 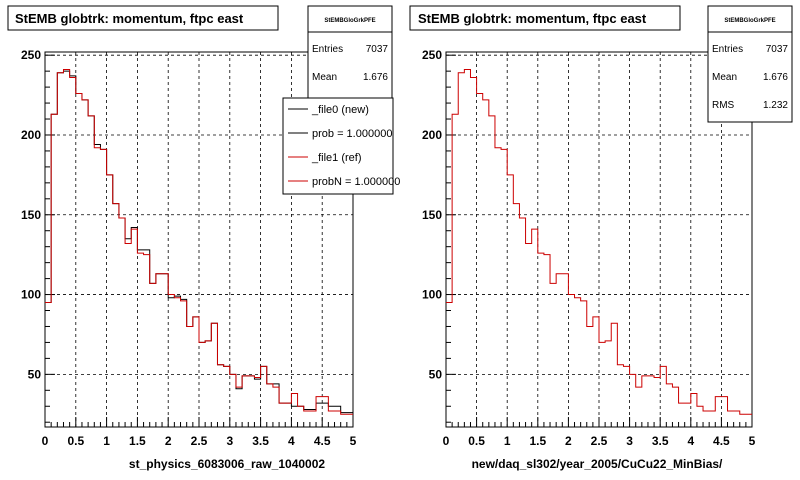 What do you see at coordinates (227, 464) in the screenshot?
I see `x-axis-label: st_physics_6083006_raw_1040002` at bounding box center [227, 464].